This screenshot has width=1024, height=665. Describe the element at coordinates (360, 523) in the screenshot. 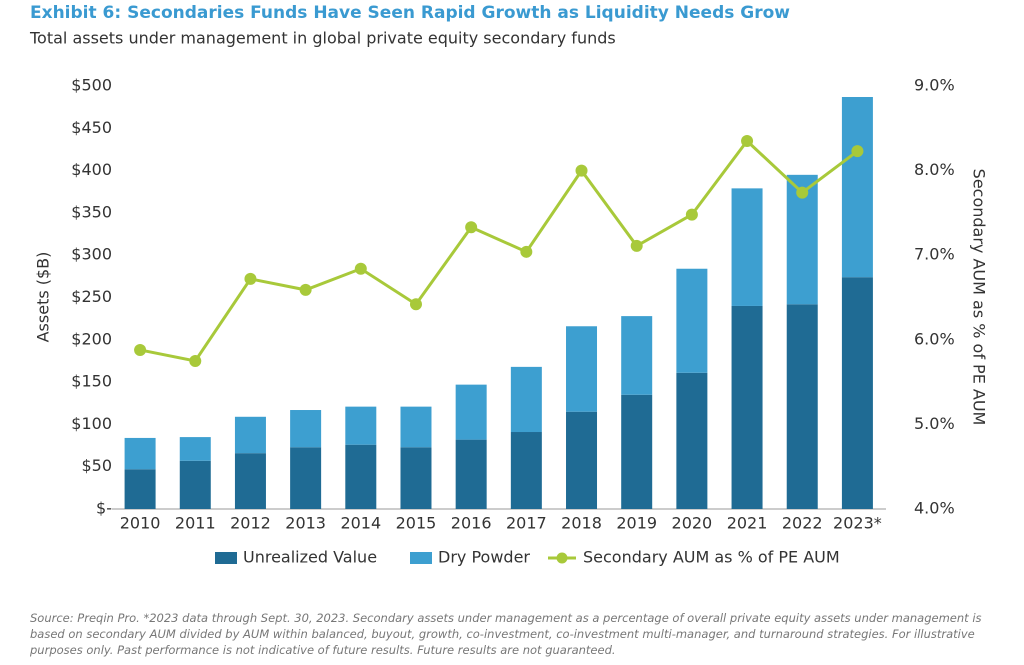

I see `x-tick-label: 2014` at that location.